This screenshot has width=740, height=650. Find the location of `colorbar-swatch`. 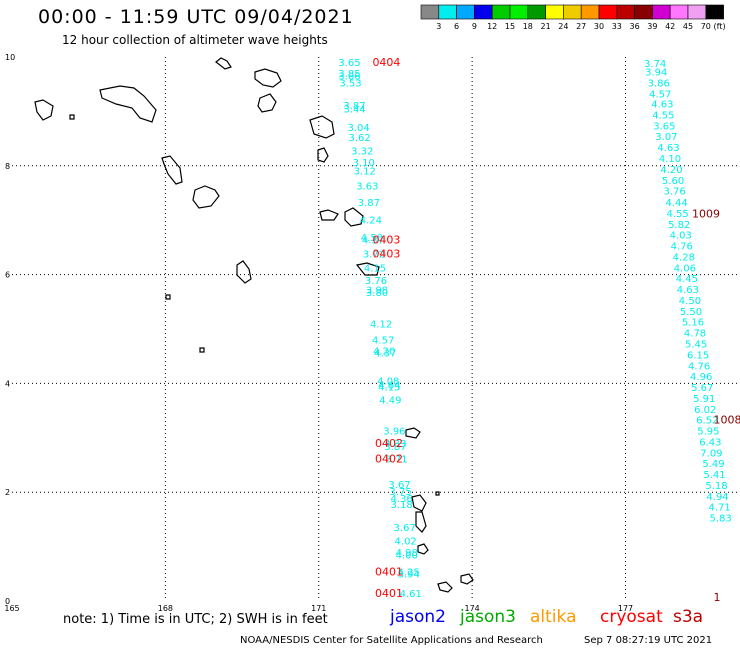

colorbar-swatch is located at coordinates (714, 12).